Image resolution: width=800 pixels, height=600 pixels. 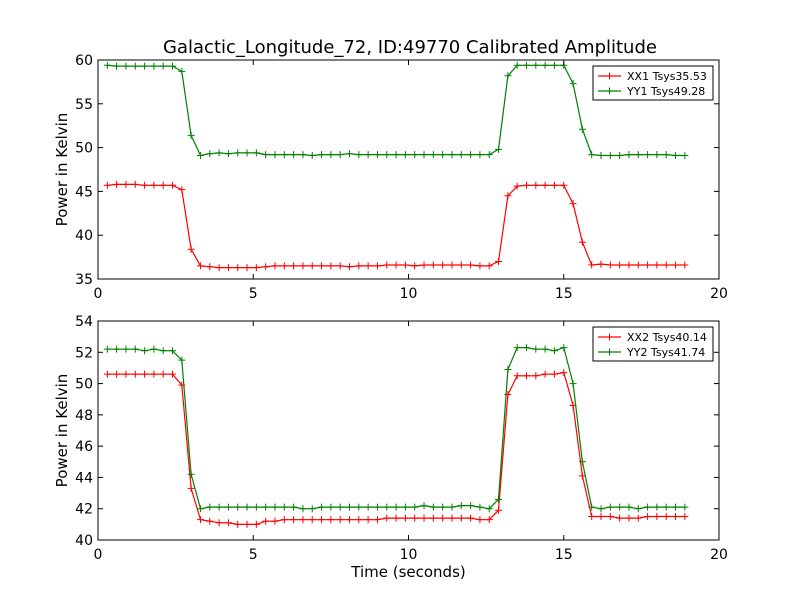 I want to click on panel-2-xtick-label: 15, so click(x=564, y=555).